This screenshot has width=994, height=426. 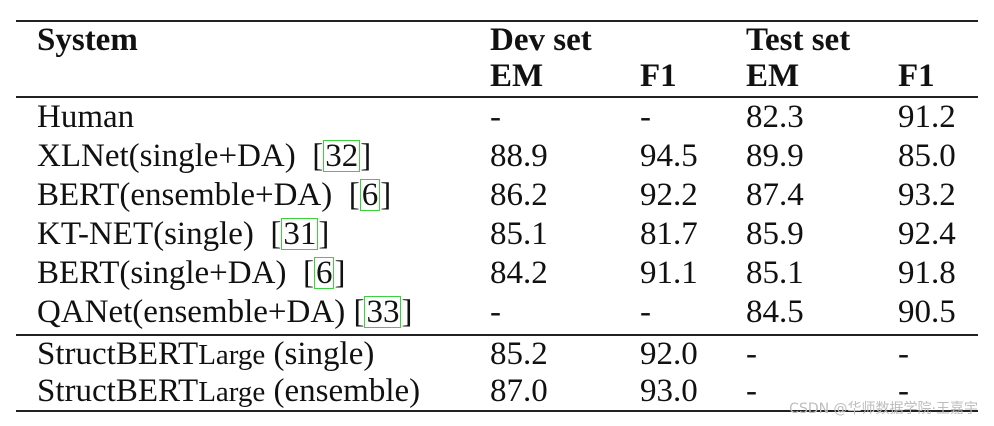 What do you see at coordinates (162, 273) in the screenshot?
I see `system-name: BERT(single+DA)` at bounding box center [162, 273].